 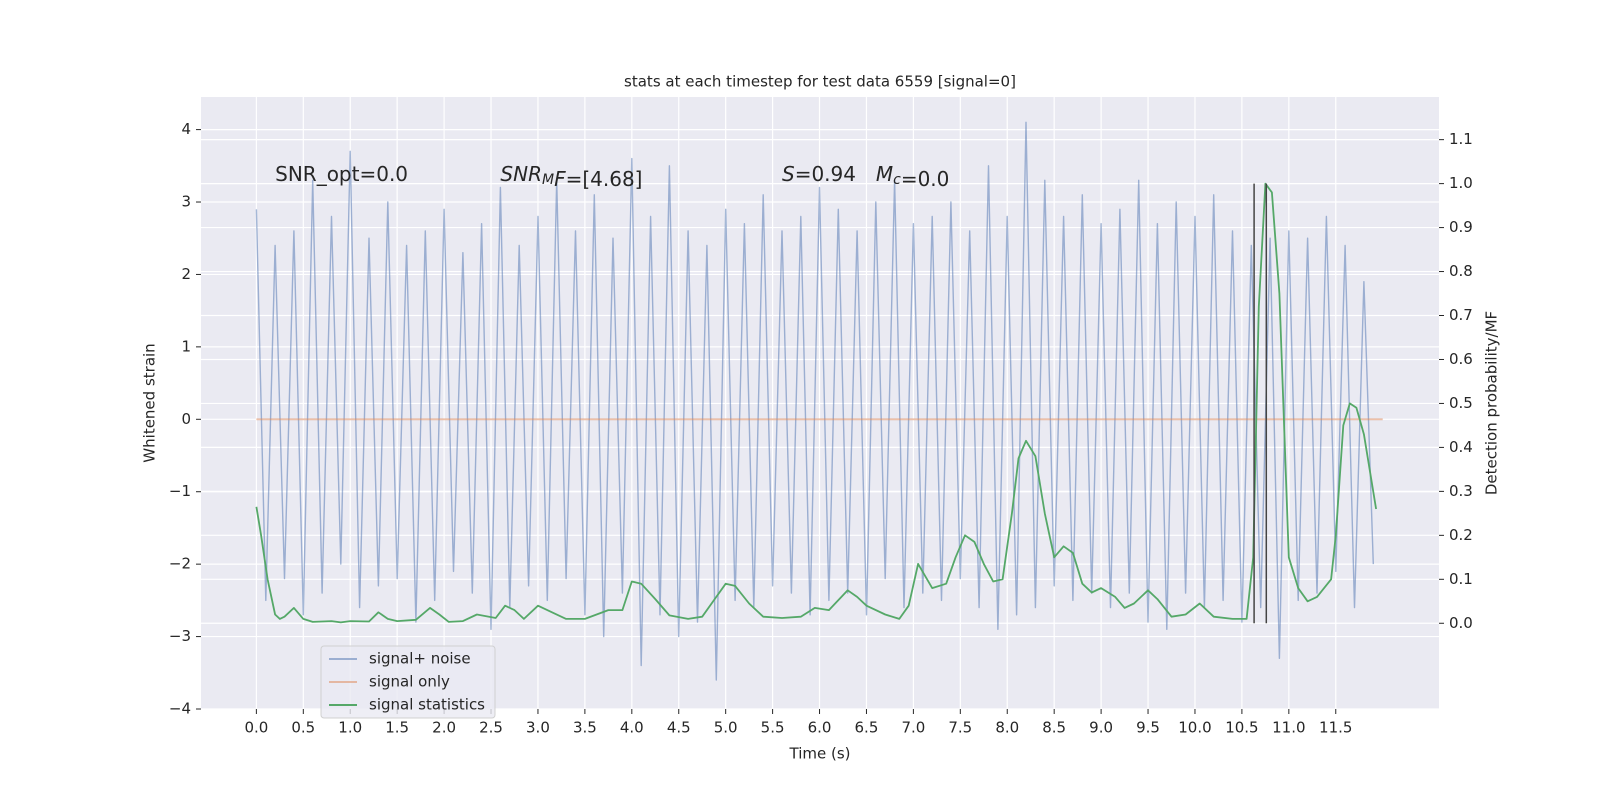 I want to click on annotation: SNR_opt=0.0, so click(x=341, y=174).